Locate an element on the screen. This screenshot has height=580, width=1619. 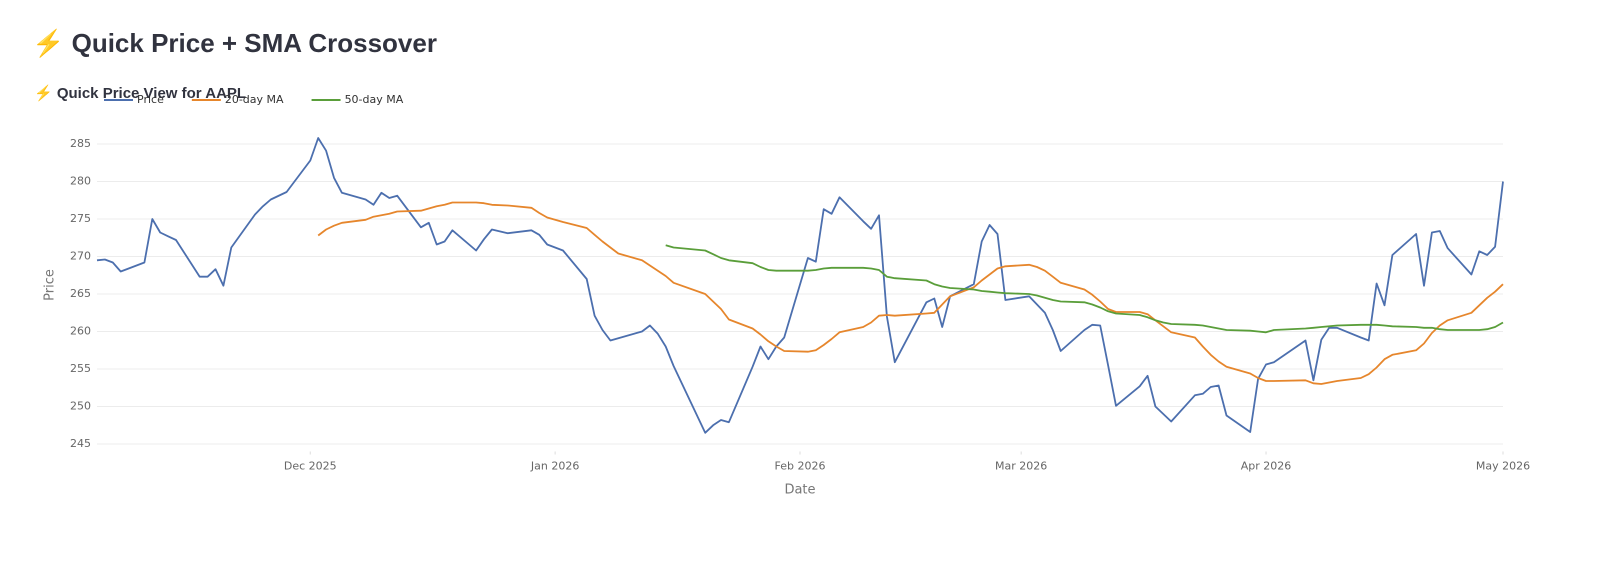
y-axis-label: Price is located at coordinates (50, 285).